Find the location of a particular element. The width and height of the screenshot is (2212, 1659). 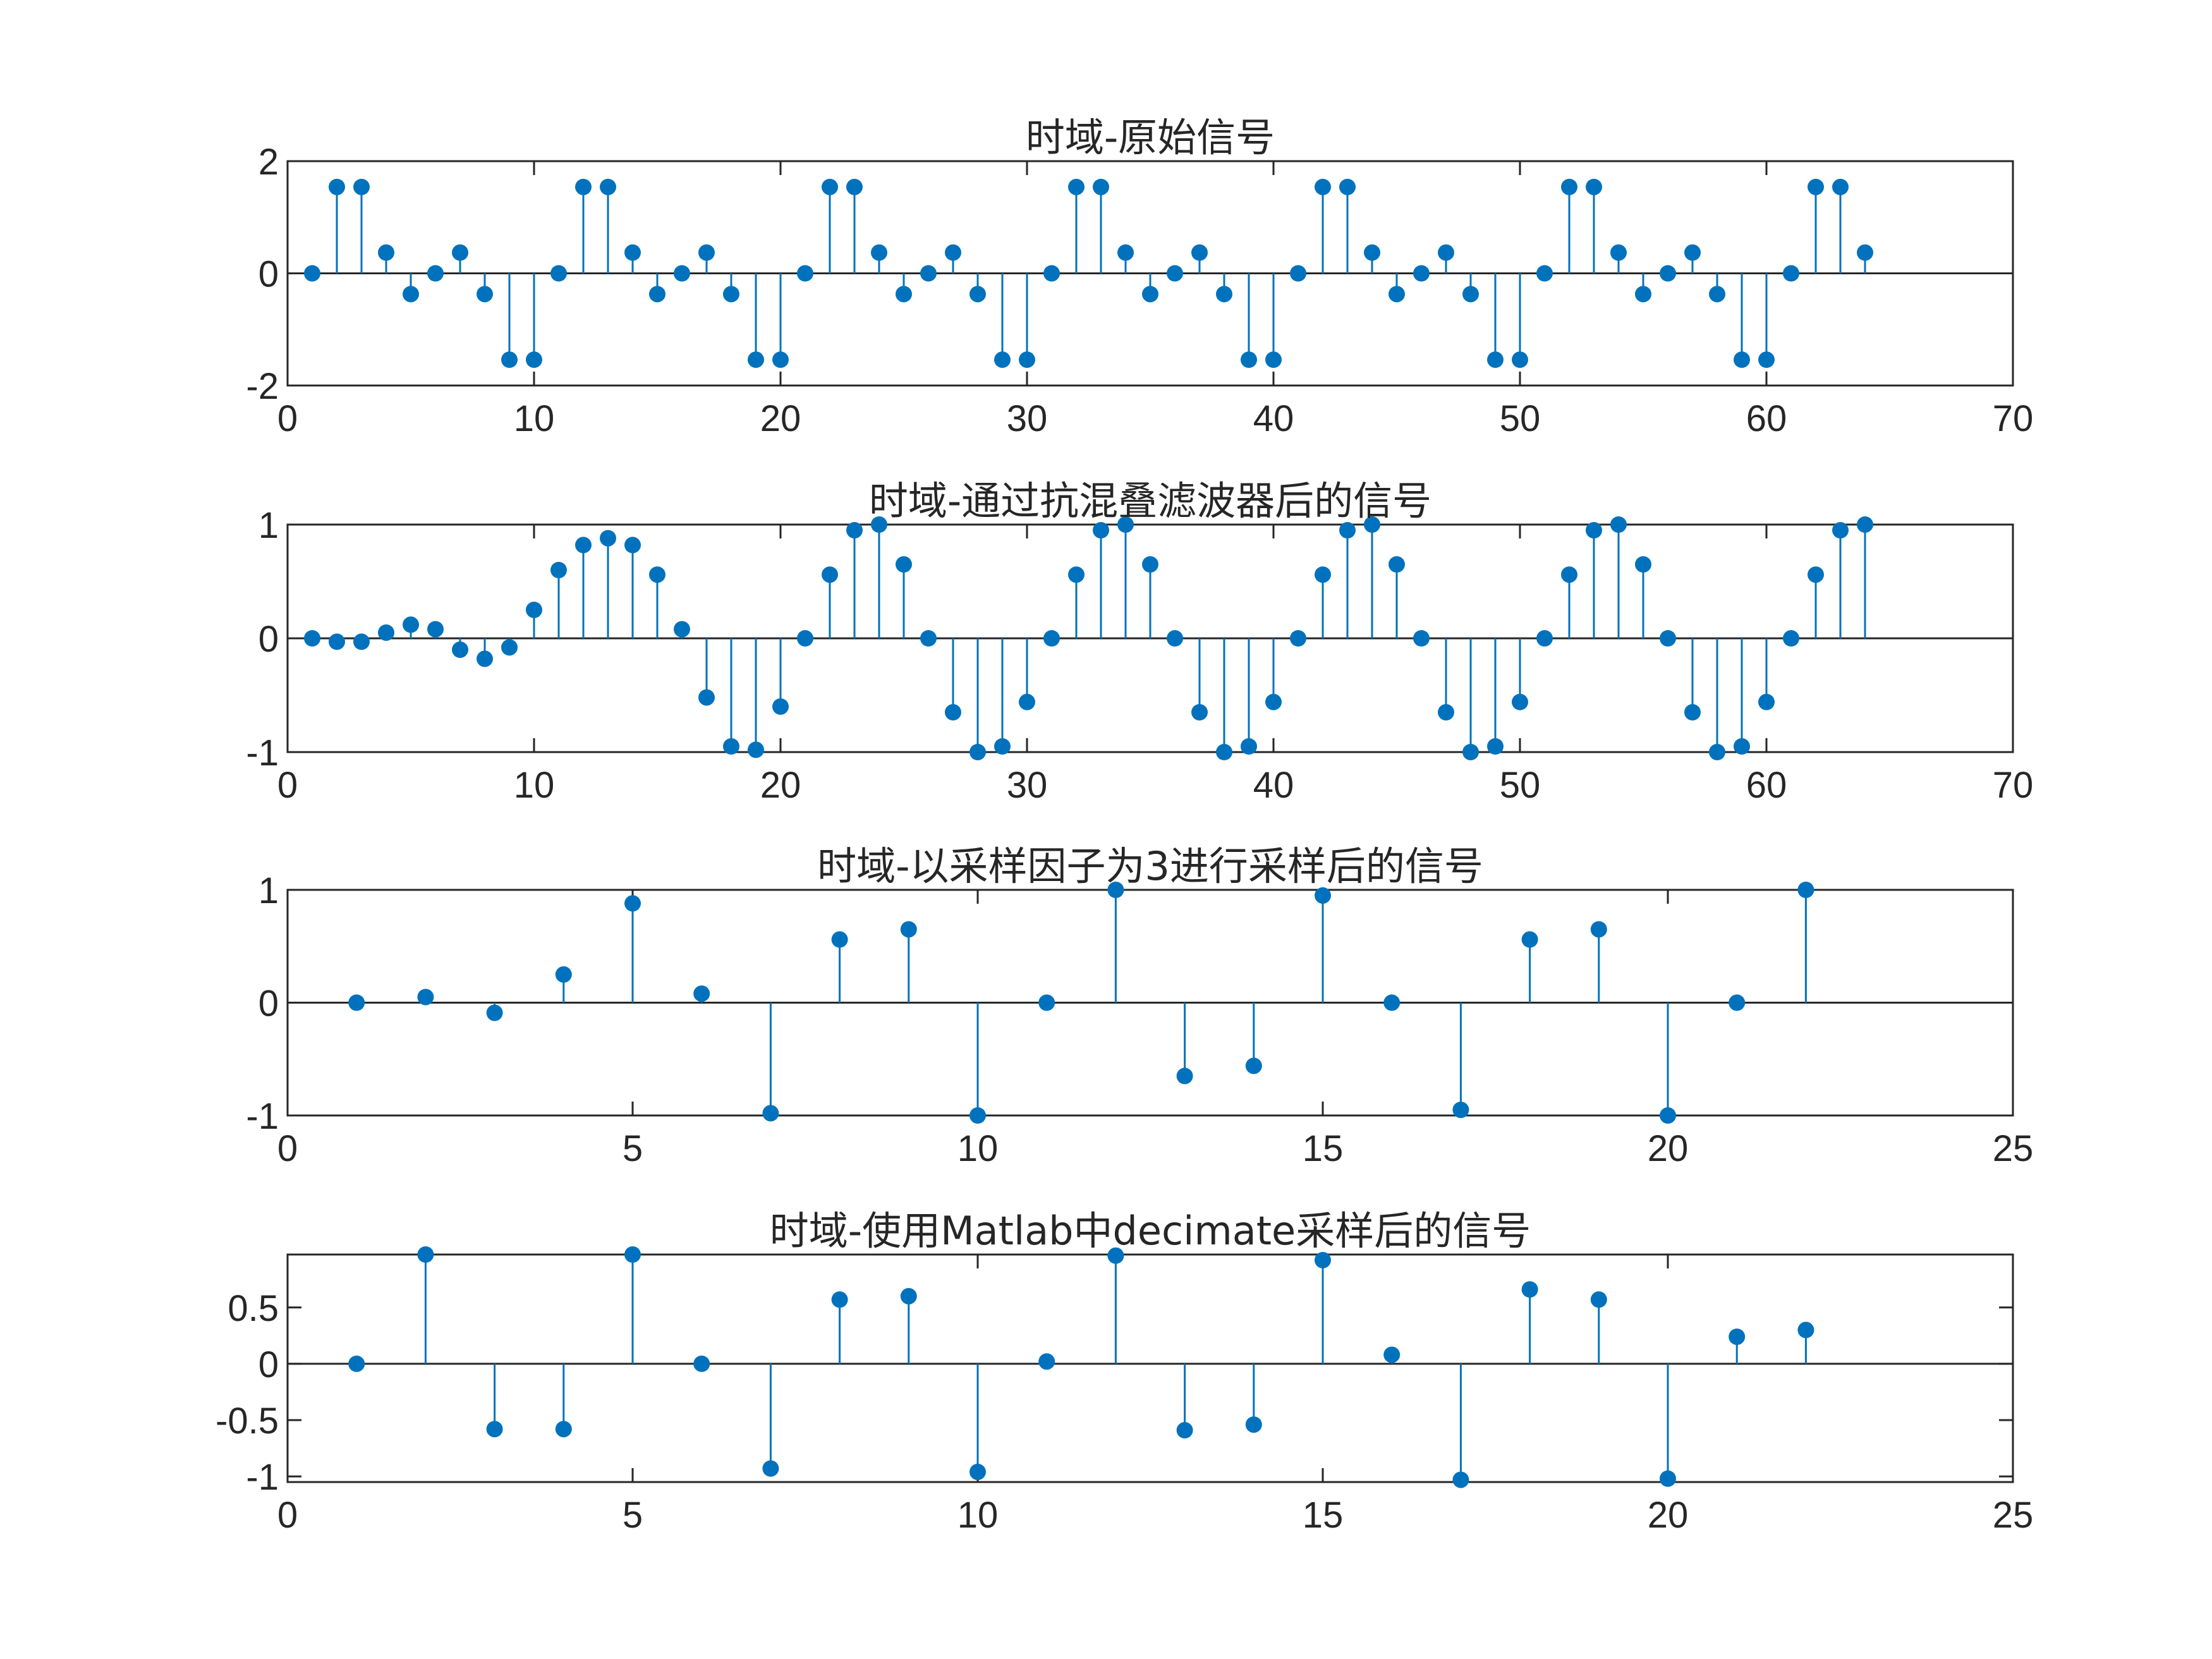

y-tick-label: 1 is located at coordinates (268, 890).